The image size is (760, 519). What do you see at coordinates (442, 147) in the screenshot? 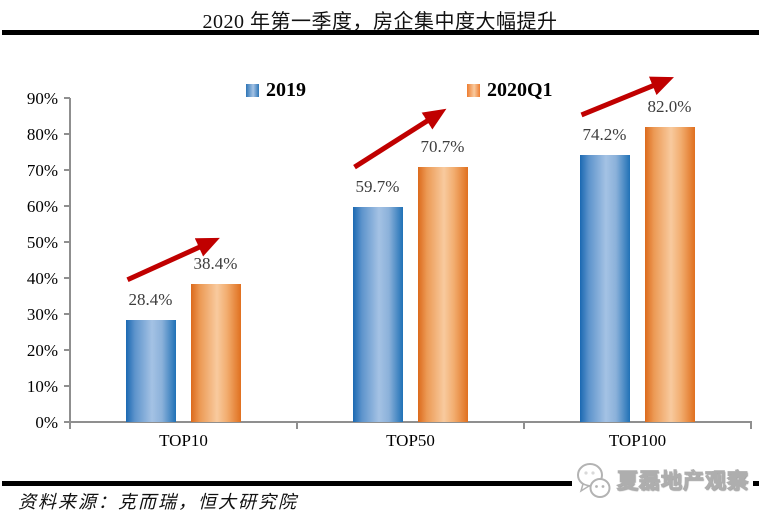
I see `bar-value-label: 70.7%` at bounding box center [442, 147].